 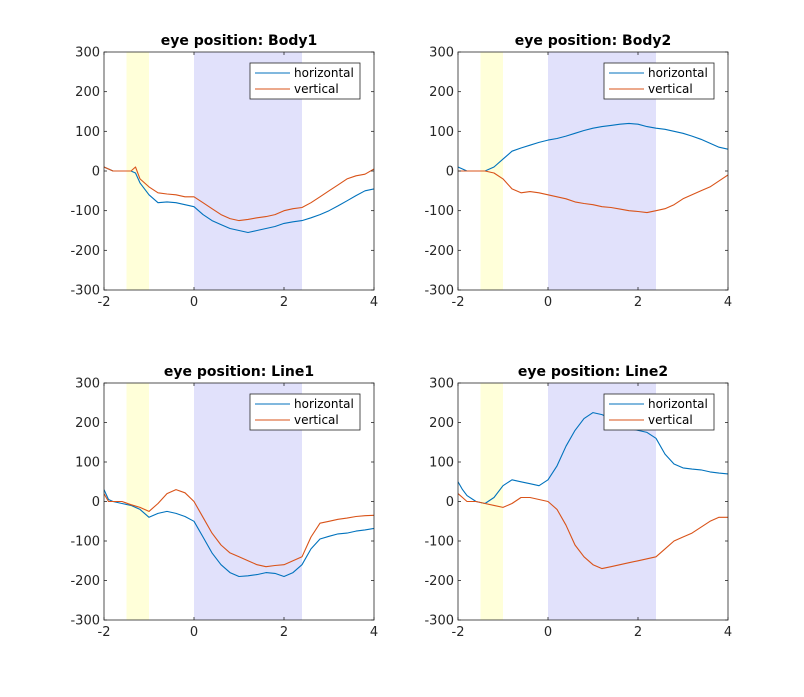 I want to click on chart-title: eye position: Body2, so click(x=593, y=41).